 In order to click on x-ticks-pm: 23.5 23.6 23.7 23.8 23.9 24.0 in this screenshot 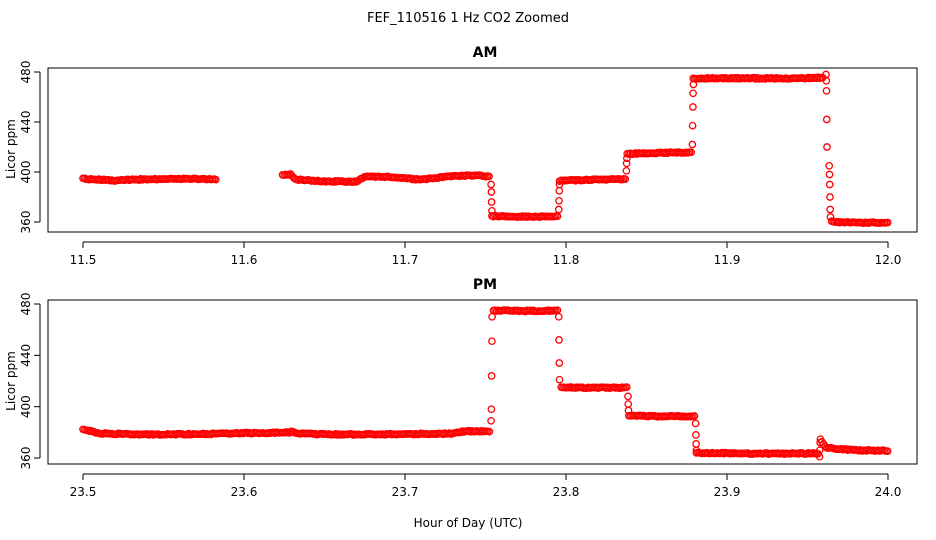, I will do `click(486, 486)`.